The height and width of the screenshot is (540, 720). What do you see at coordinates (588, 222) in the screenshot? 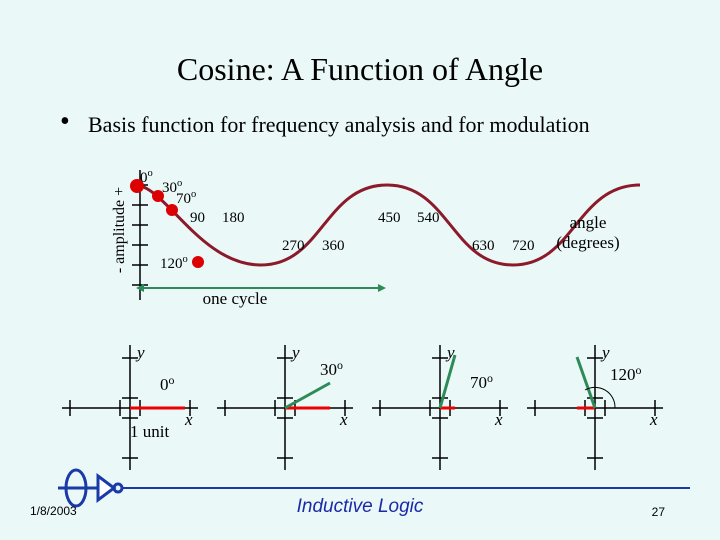
I see `angle-label: angle` at bounding box center [588, 222].